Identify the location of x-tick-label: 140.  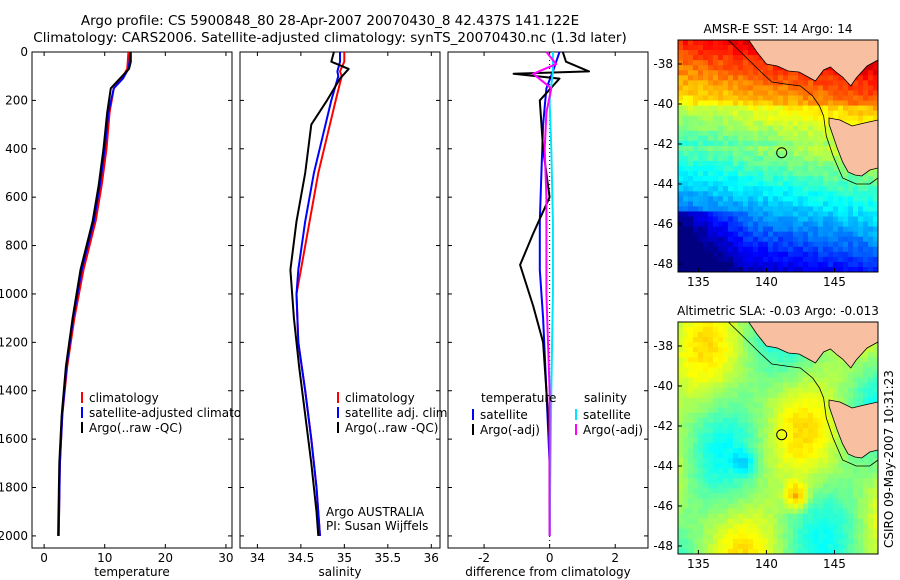
(766, 282).